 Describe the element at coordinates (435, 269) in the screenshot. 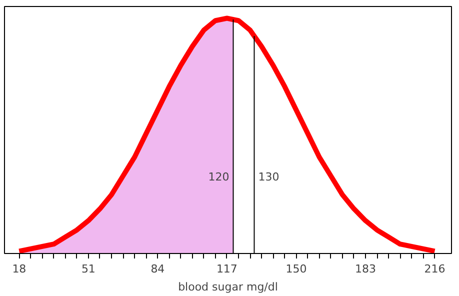

I see `x-tick-label: 216` at that location.